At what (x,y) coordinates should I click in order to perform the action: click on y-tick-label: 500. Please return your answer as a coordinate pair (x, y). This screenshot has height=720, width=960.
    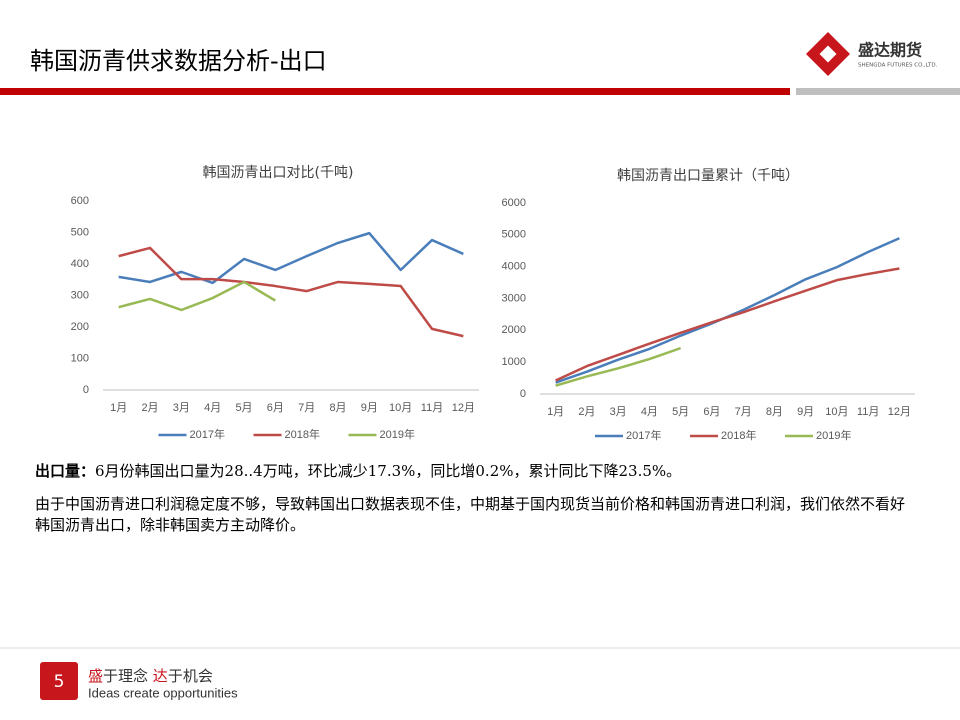
    Looking at the image, I should click on (80, 232).